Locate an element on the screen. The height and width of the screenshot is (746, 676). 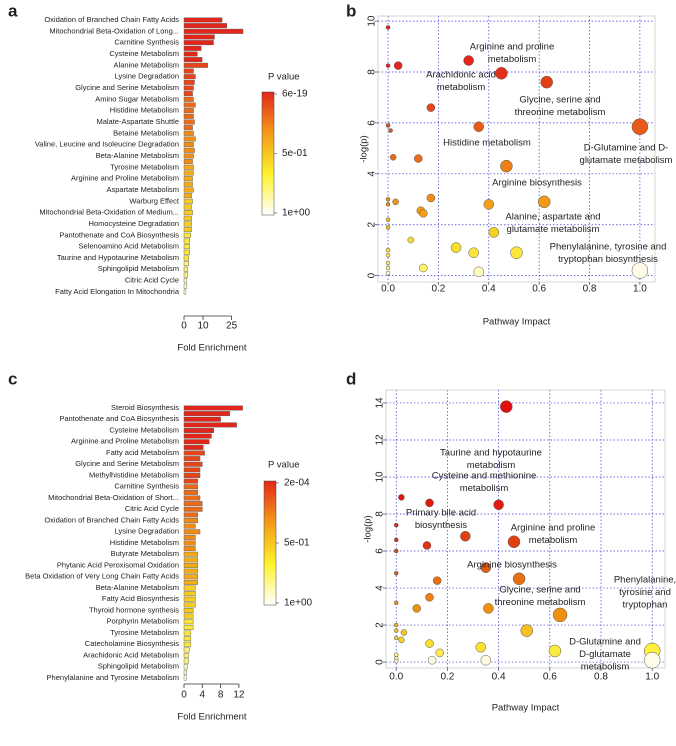
y-tick-label: 0 is located at coordinates (372, 275).